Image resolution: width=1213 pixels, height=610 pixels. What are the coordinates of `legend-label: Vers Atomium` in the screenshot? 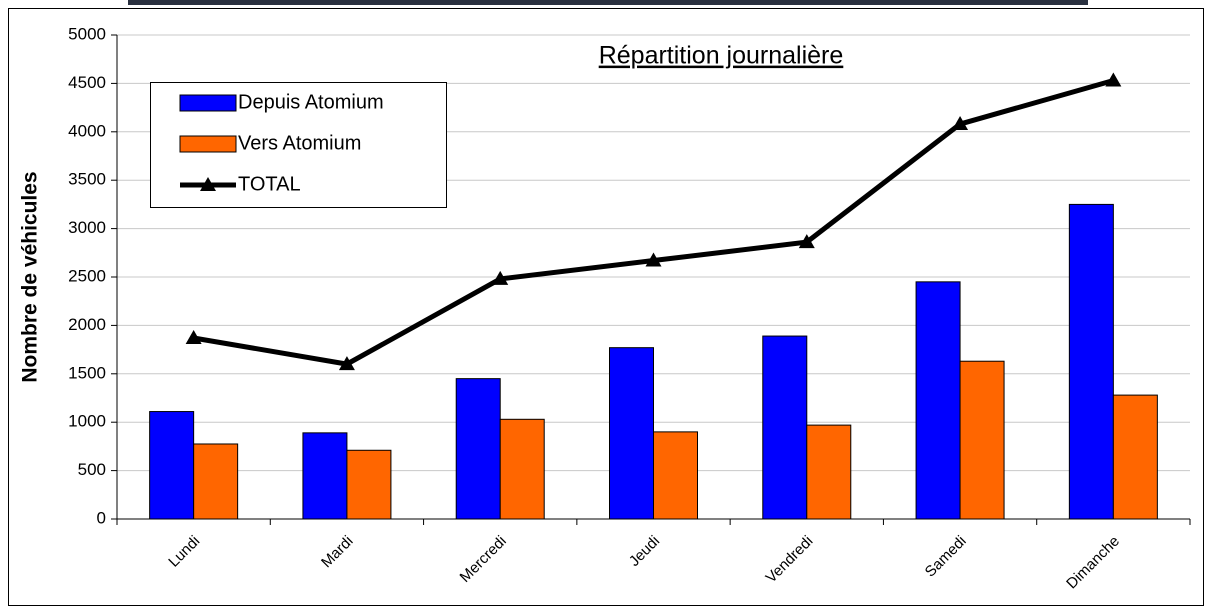 It's located at (299, 143).